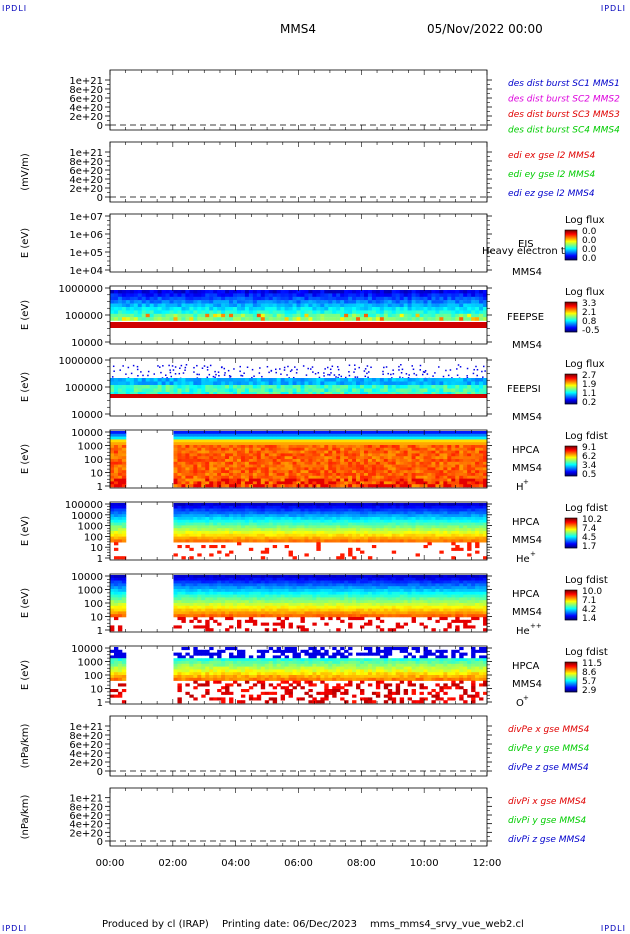 The height and width of the screenshot is (934, 630). What do you see at coordinates (527, 345) in the screenshot?
I see `spacecraft-label: MMS4` at bounding box center [527, 345].